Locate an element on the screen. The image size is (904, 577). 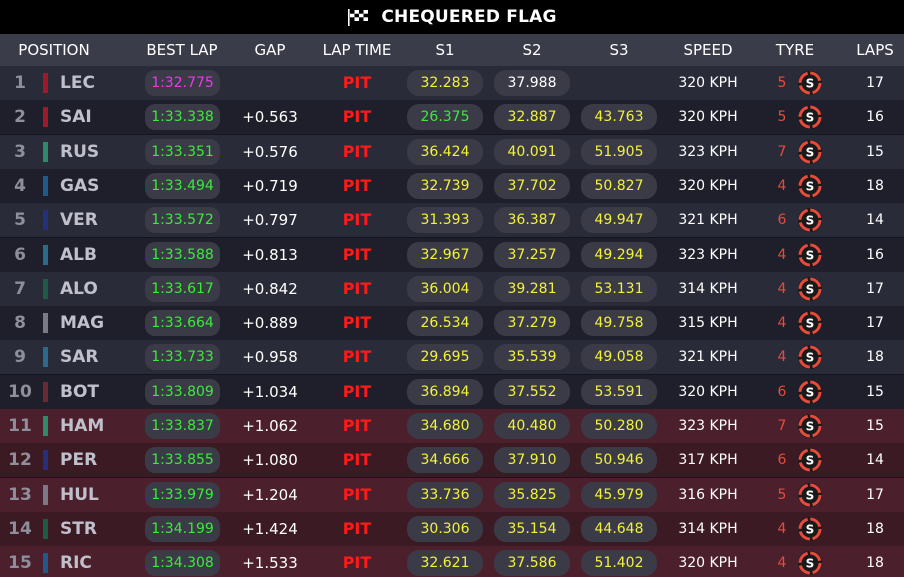
sector-1-time: 26.375 is located at coordinates (445, 117).